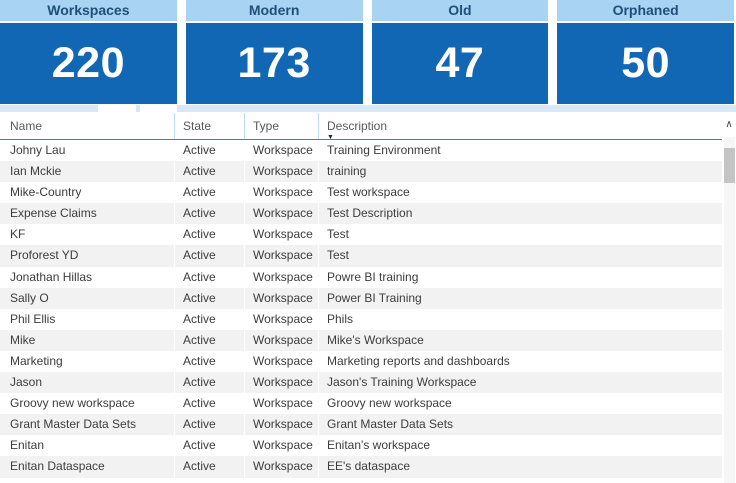 The image size is (736, 483). I want to click on sort-descending-icon: ▼, so click(330, 136).